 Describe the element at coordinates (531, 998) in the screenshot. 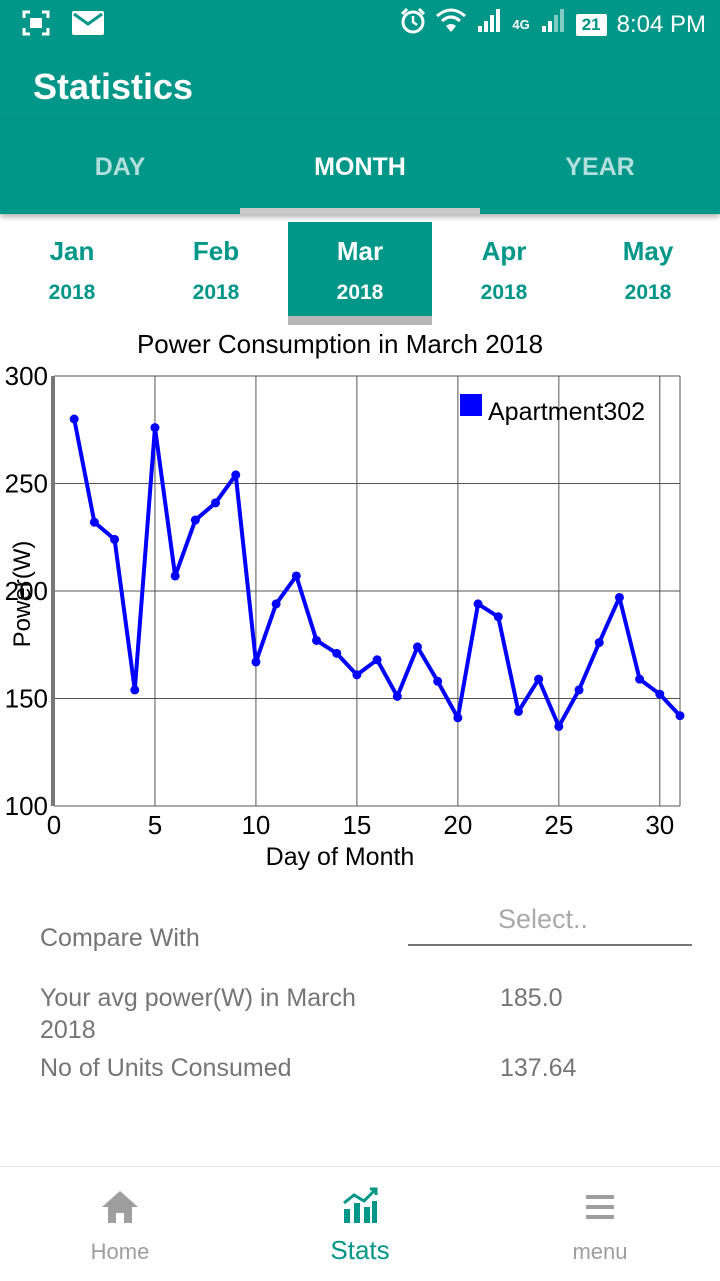

I see `avg-power-value: 185.0` at that location.